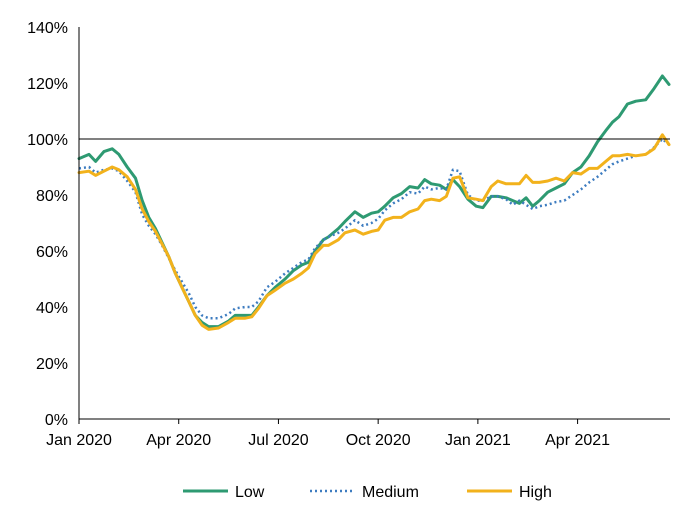 The image size is (693, 511). What do you see at coordinates (52, 308) in the screenshot?
I see `y-tick-label: 40%` at bounding box center [52, 308].